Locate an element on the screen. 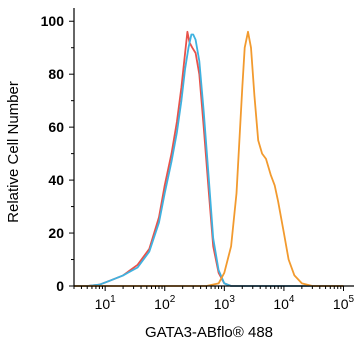  y-tick-label: 80 is located at coordinates (56, 74).